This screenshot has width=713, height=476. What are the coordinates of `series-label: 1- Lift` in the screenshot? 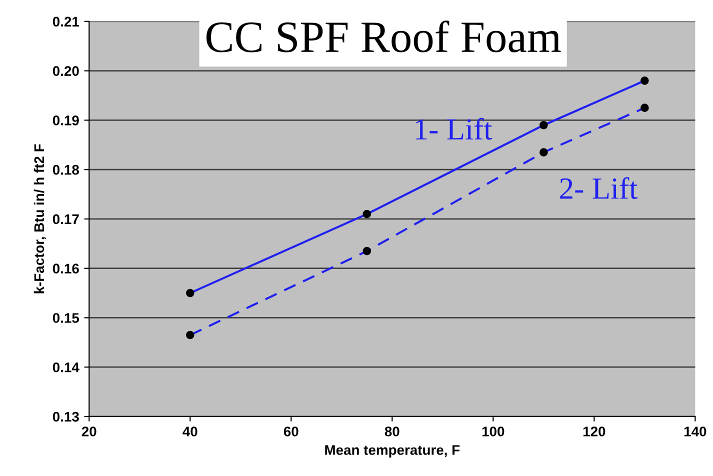 It's located at (454, 129).